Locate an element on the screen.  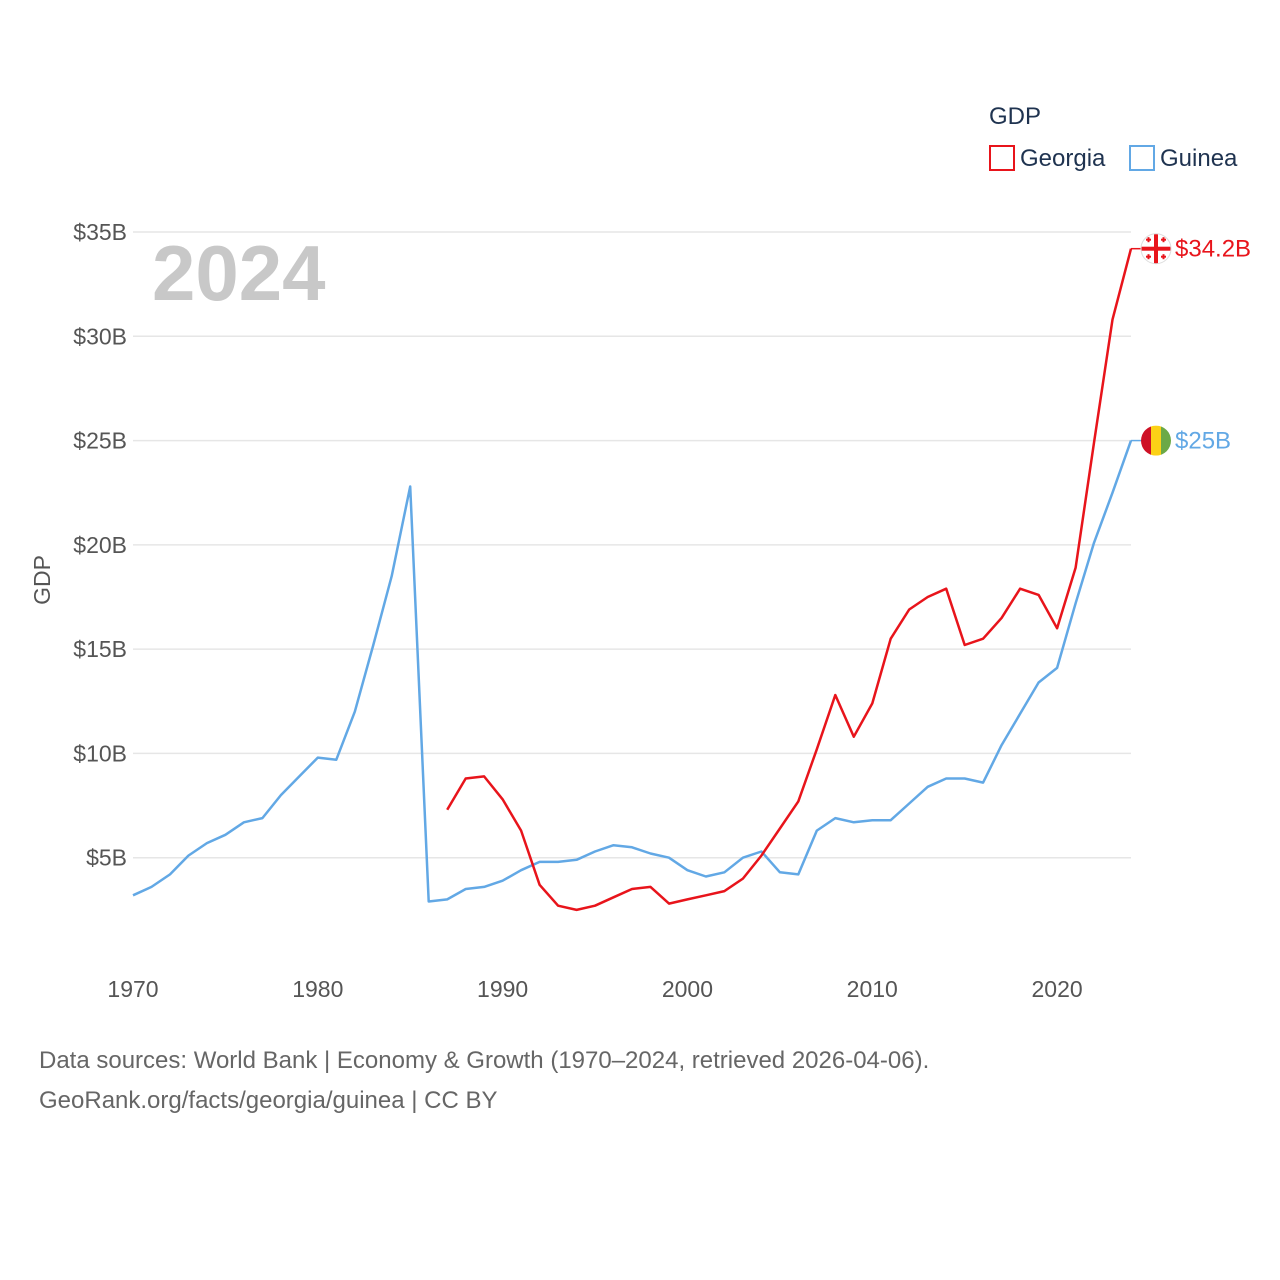
x-tick-label: 2010 is located at coordinates (872, 989).